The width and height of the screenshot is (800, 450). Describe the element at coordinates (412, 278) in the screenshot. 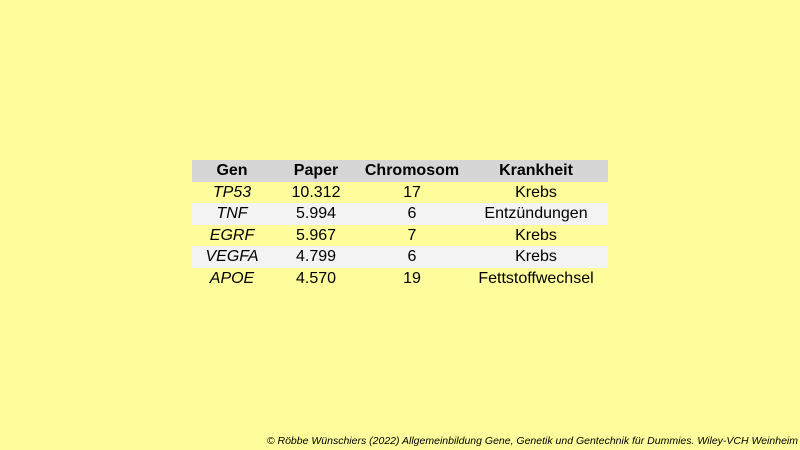

I see `cell-chromosom: 19` at that location.